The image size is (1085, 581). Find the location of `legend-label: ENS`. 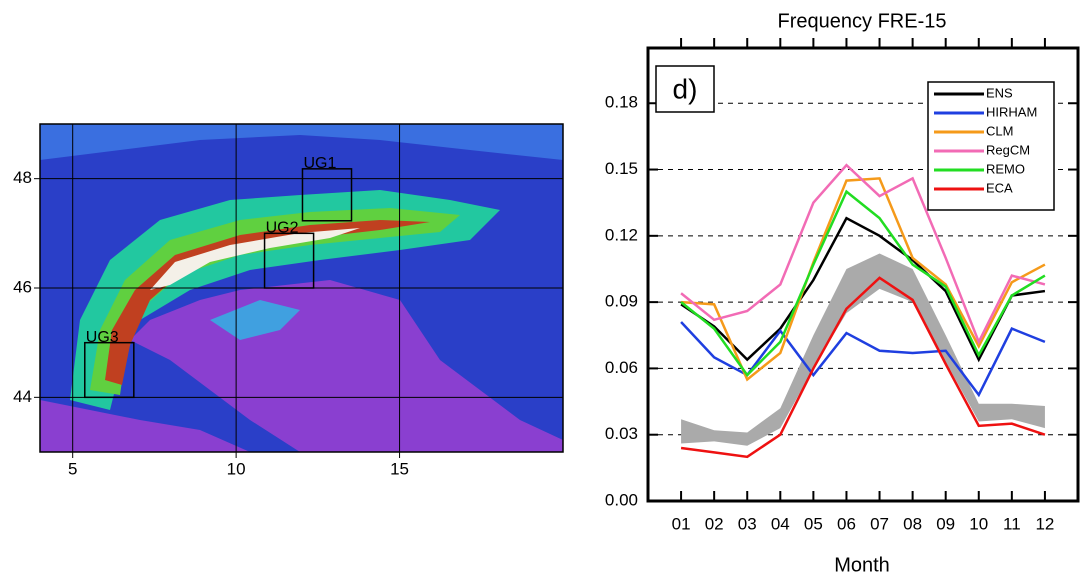

legend-label: ENS is located at coordinates (999, 92).